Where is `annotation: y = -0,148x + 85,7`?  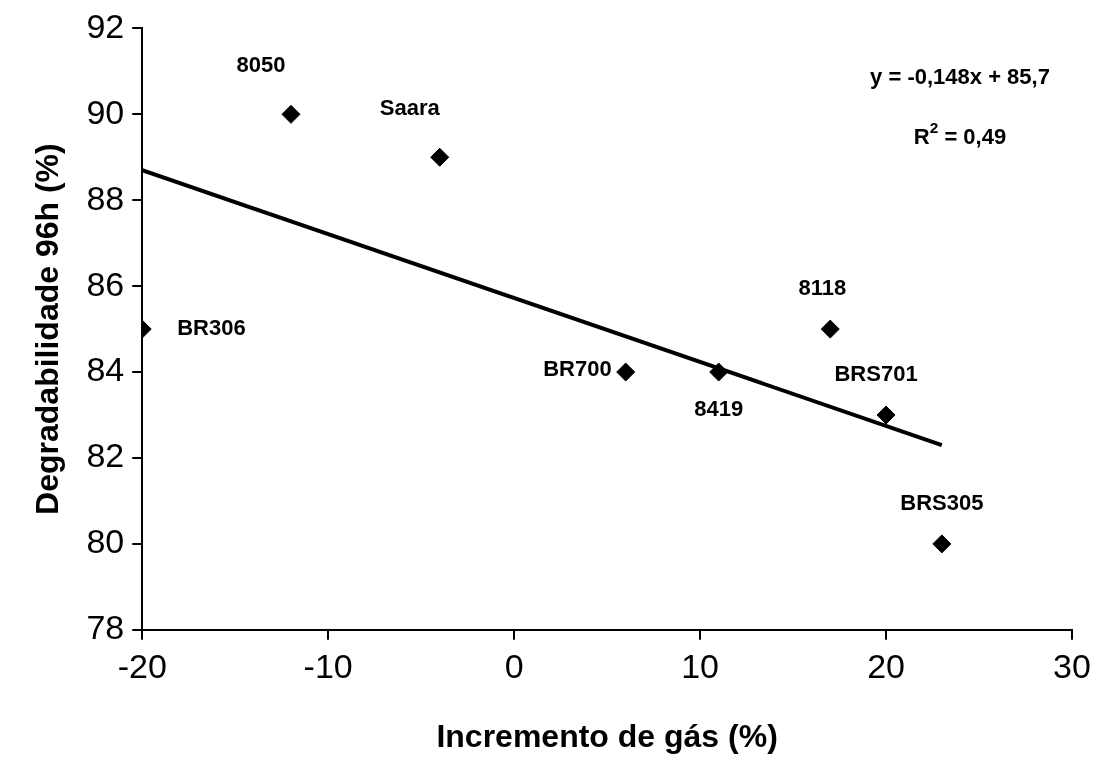
annotation: y = -0,148x + 85,7 is located at coordinates (960, 77).